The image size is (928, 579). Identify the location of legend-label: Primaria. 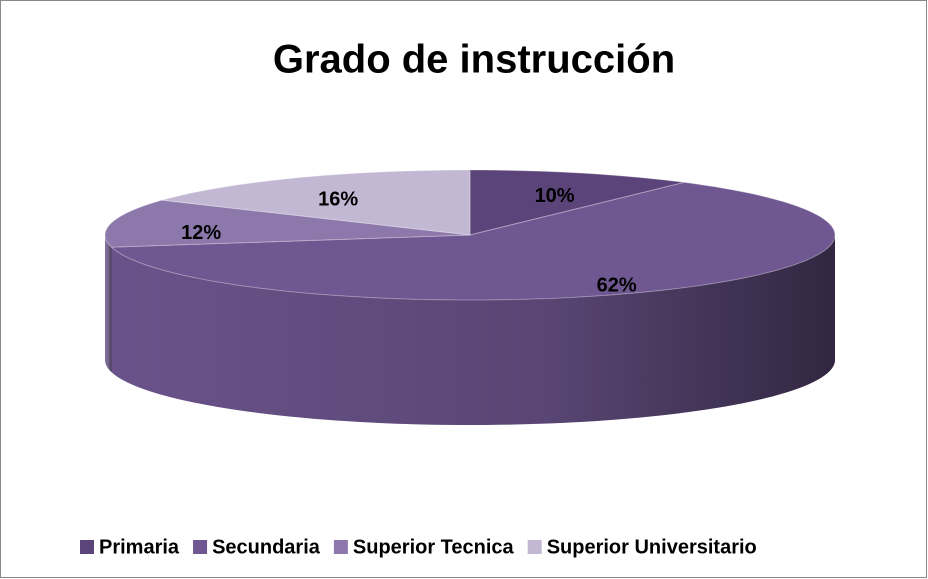
(139, 547).